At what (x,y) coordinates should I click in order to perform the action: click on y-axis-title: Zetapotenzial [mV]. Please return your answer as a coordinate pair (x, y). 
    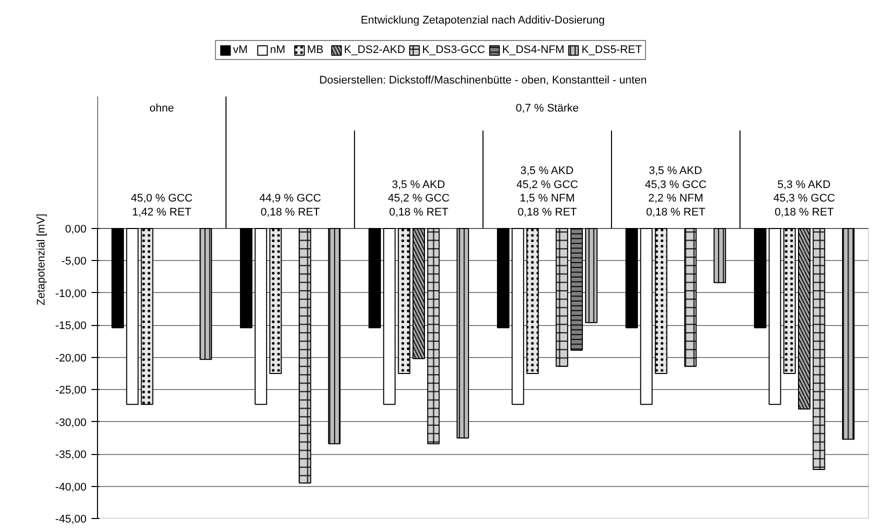
    Looking at the image, I should click on (41, 260).